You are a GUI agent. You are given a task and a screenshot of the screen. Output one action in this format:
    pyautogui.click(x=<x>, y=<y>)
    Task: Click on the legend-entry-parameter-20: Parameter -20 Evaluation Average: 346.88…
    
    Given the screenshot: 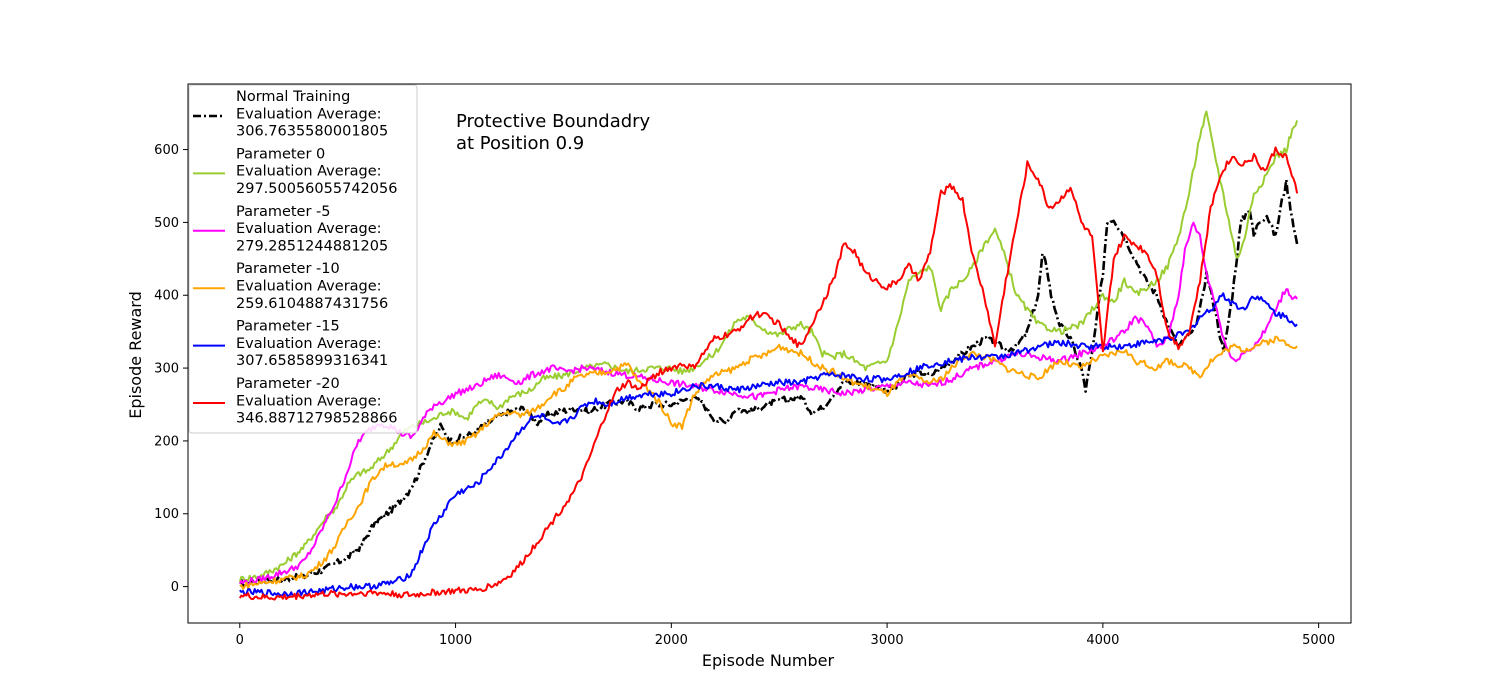 What is the action you would take?
    pyautogui.click(x=295, y=401)
    